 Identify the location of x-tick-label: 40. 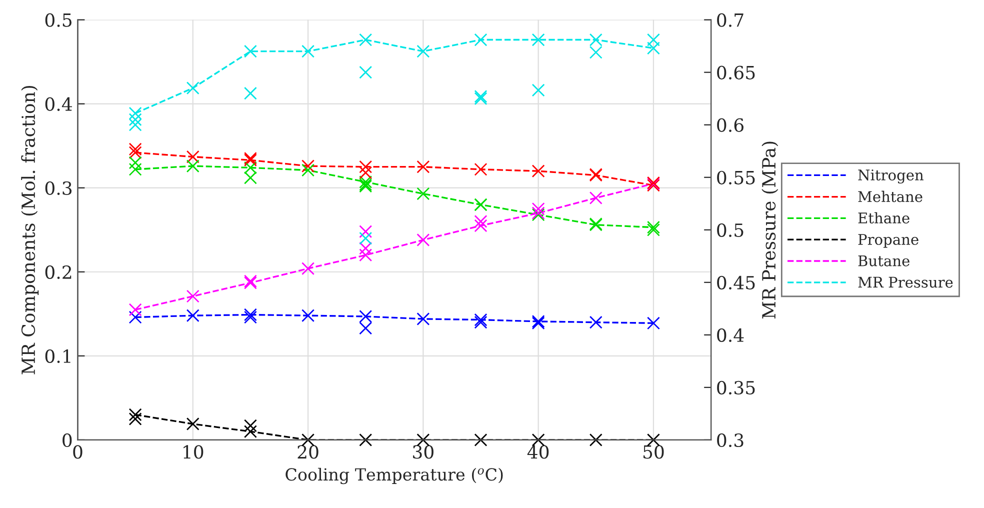
(538, 452).